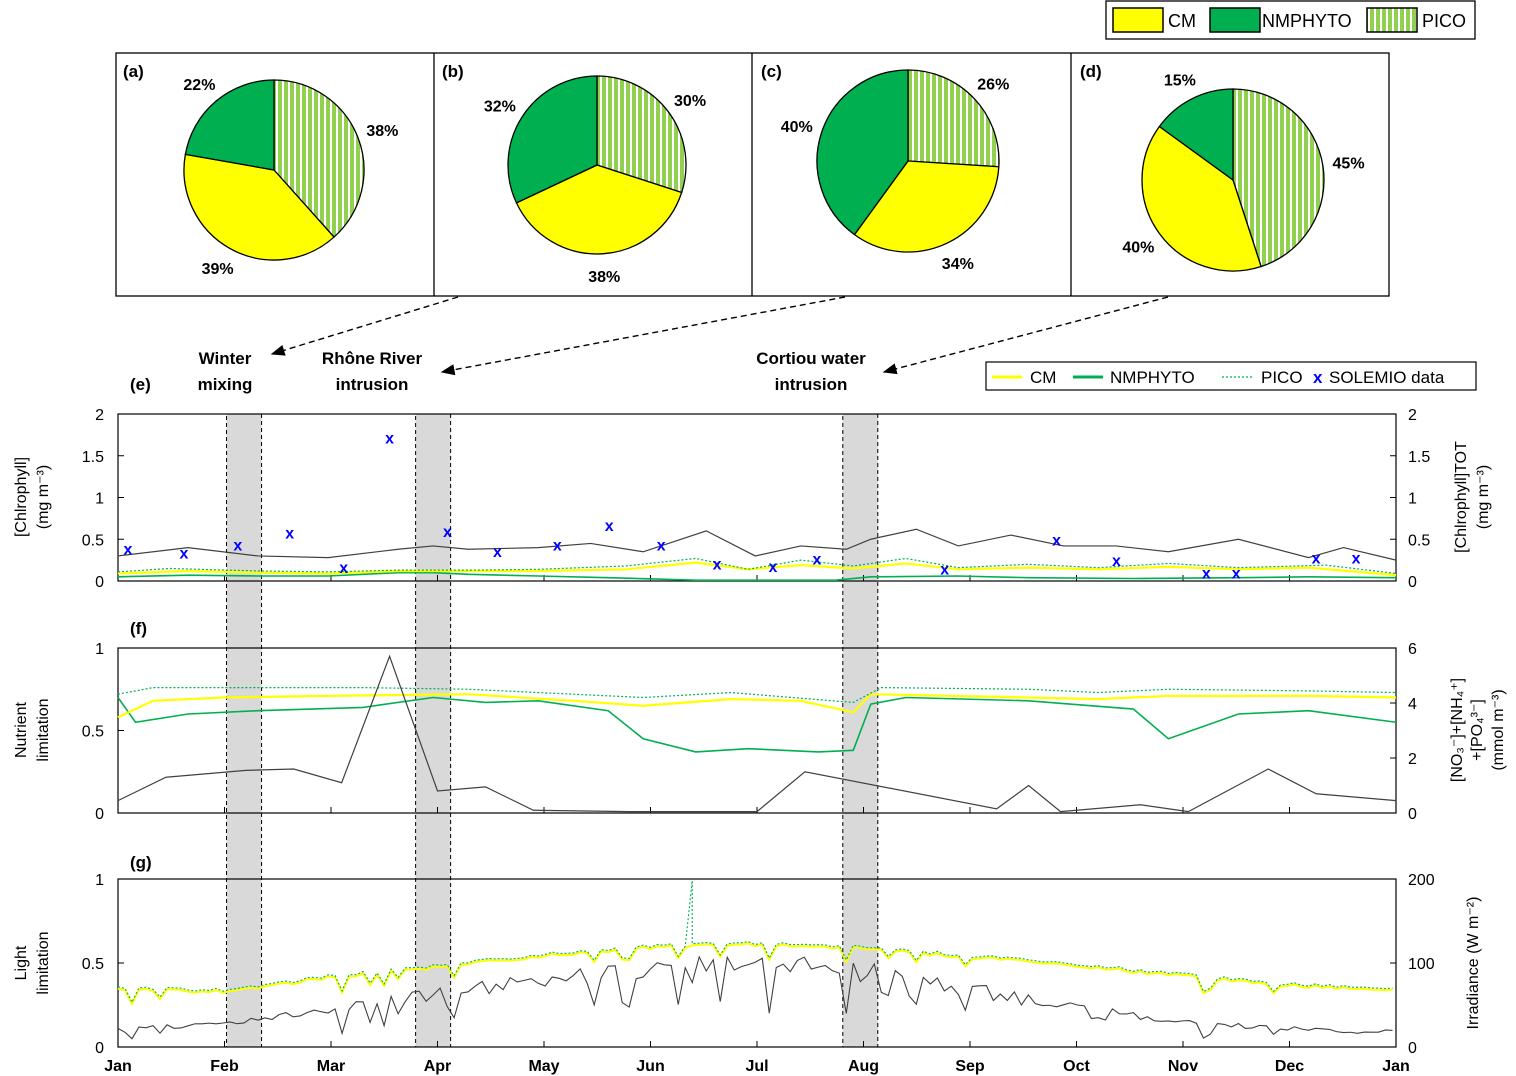 The width and height of the screenshot is (1516, 1076). I want to click on plot-frame, so click(757, 730).